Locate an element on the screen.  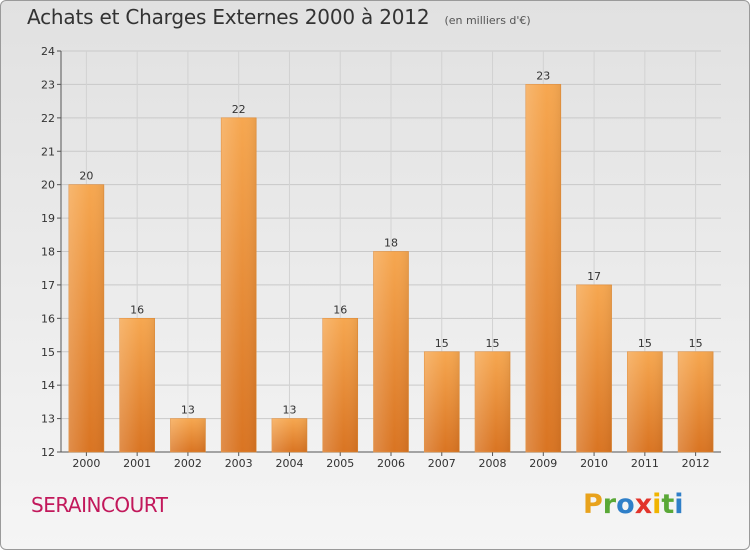
y-tick-label: 15 is located at coordinates (48, 352).